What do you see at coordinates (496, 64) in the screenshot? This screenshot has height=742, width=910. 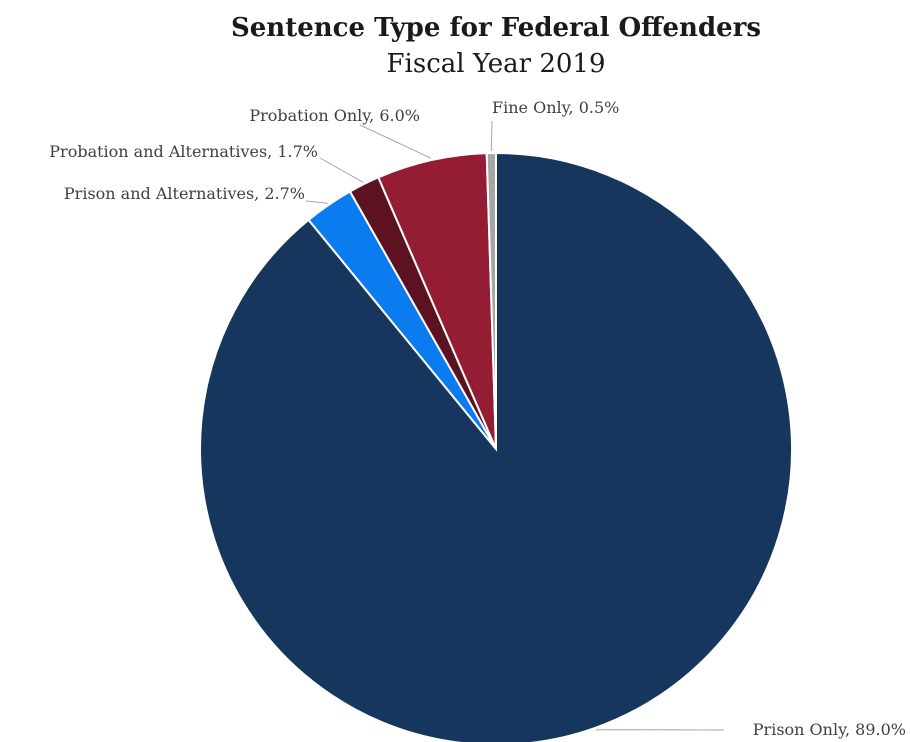 I see `chart-subtitle: Fiscal Year 2019` at bounding box center [496, 64].